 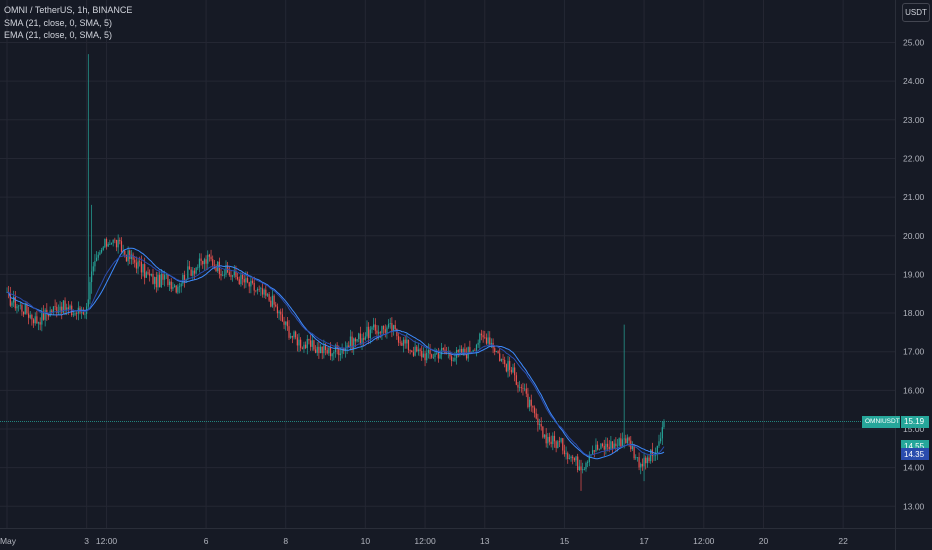 What do you see at coordinates (914, 120) in the screenshot?
I see `y-tick-label: 23.00` at bounding box center [914, 120].